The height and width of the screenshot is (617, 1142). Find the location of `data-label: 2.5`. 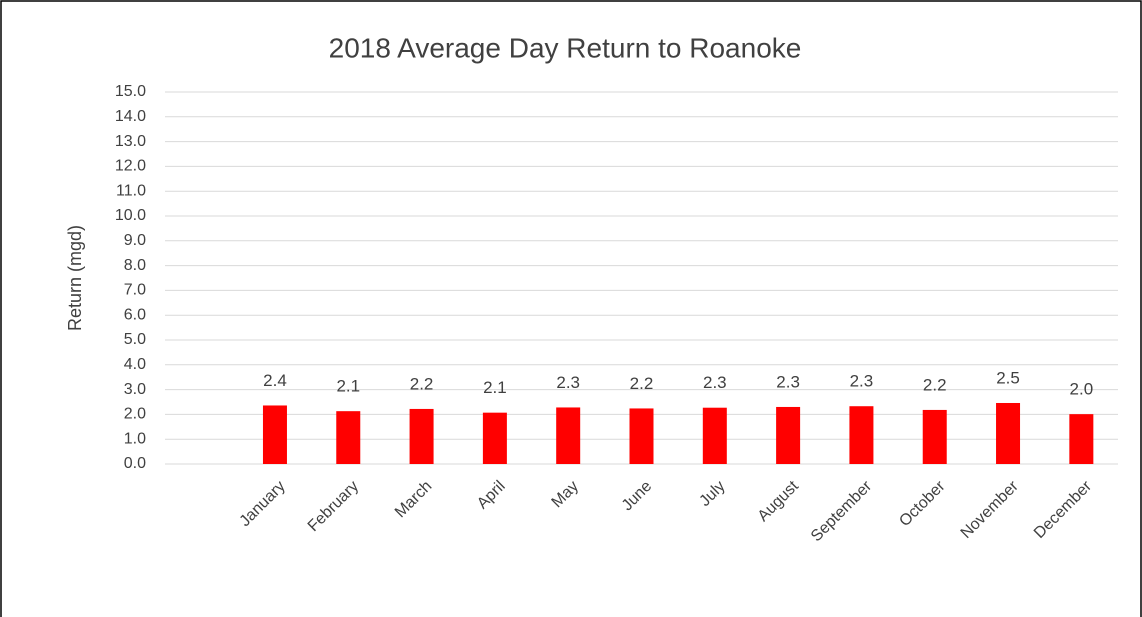

data-label: 2.5 is located at coordinates (1008, 377).